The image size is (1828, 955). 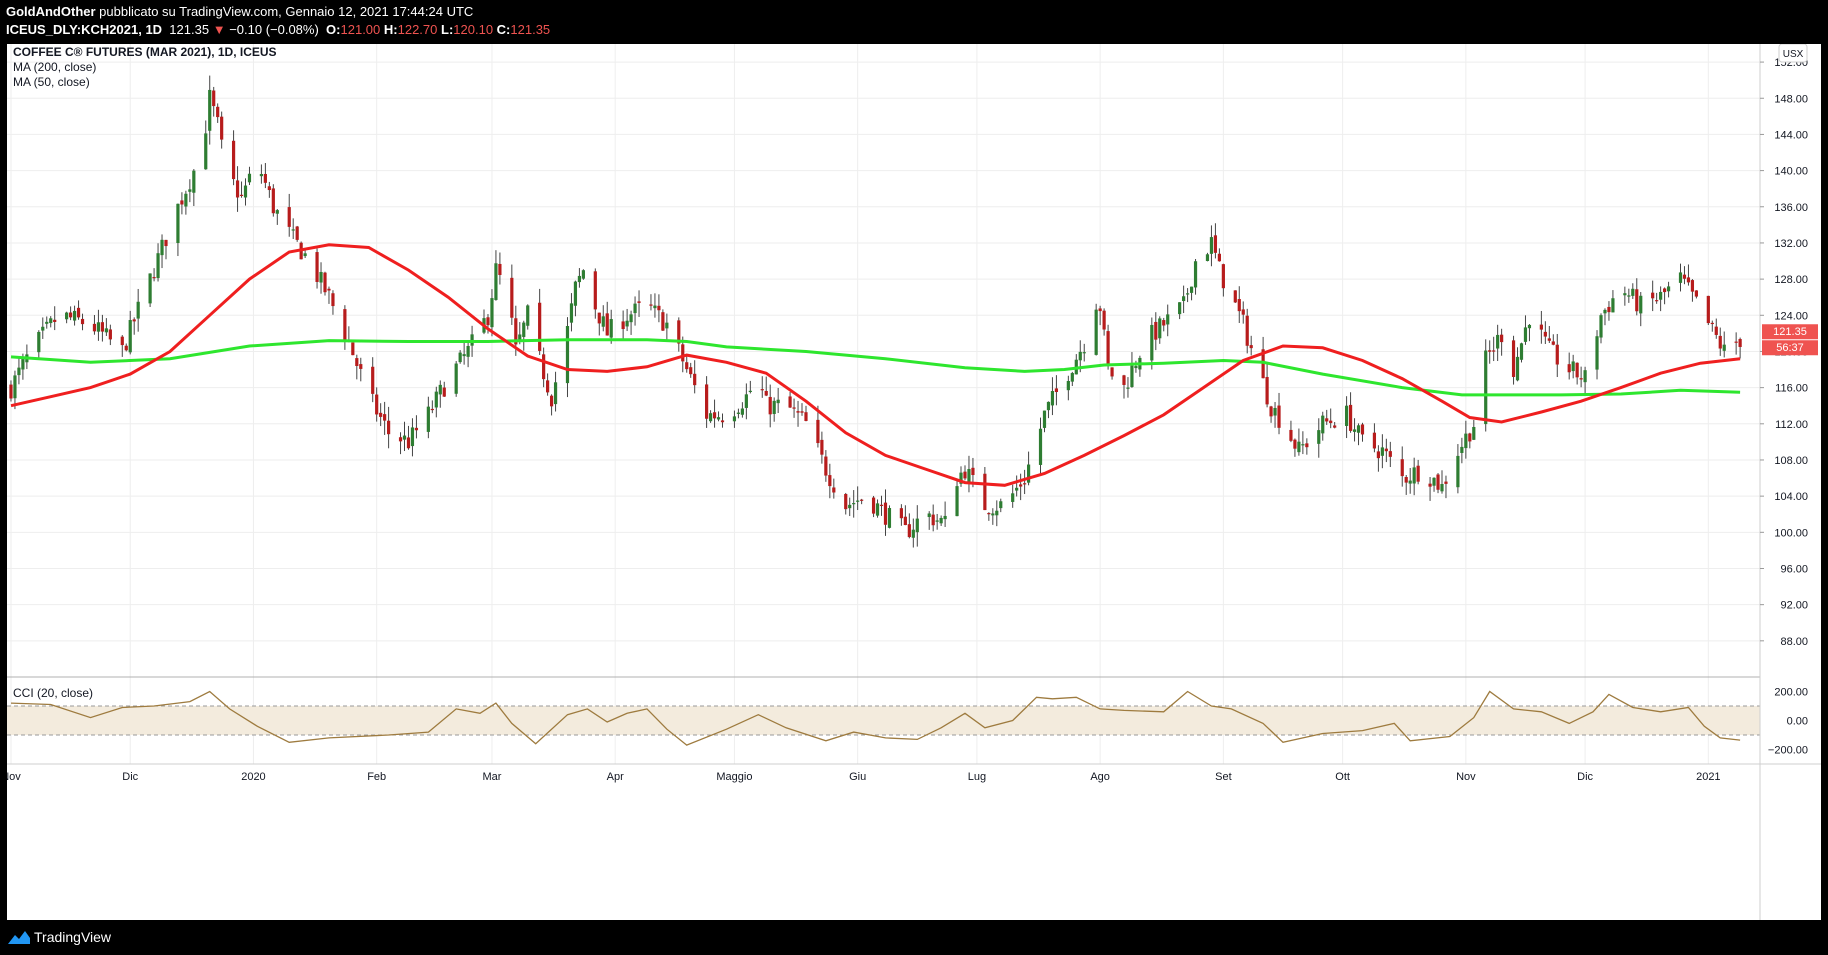 I want to click on price-tick-label: 108.00, so click(x=1791, y=461).